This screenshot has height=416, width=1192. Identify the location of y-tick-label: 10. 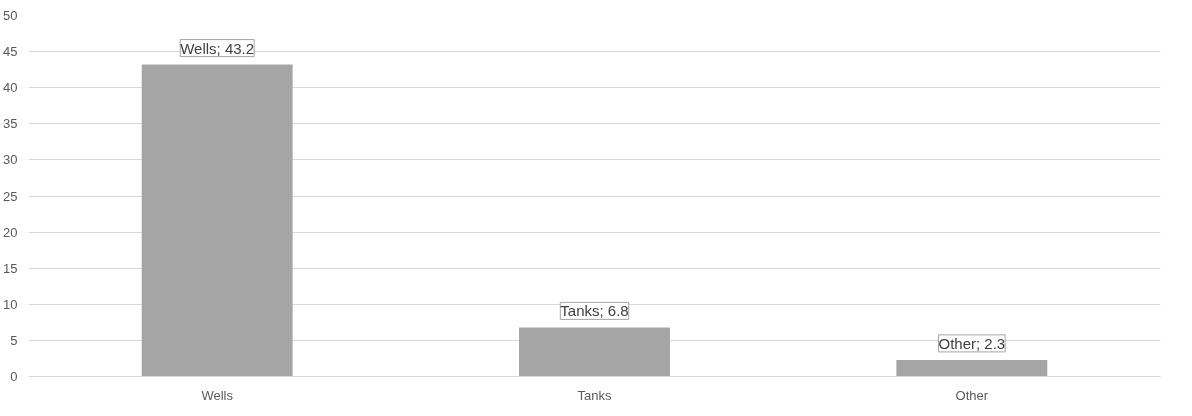
(10, 304).